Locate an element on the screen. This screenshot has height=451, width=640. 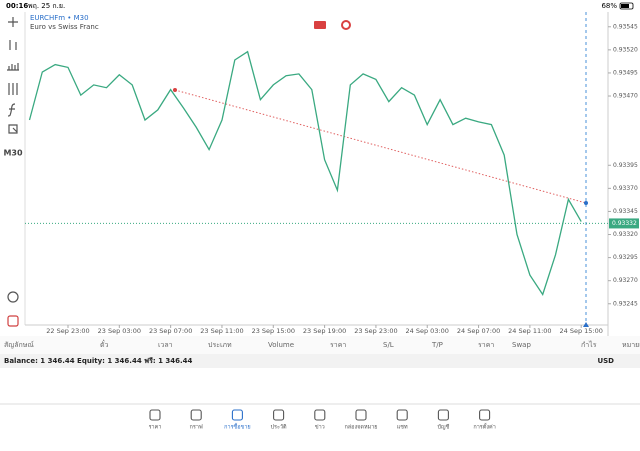
y-tick-label: 0.93520 is located at coordinates (625, 49).